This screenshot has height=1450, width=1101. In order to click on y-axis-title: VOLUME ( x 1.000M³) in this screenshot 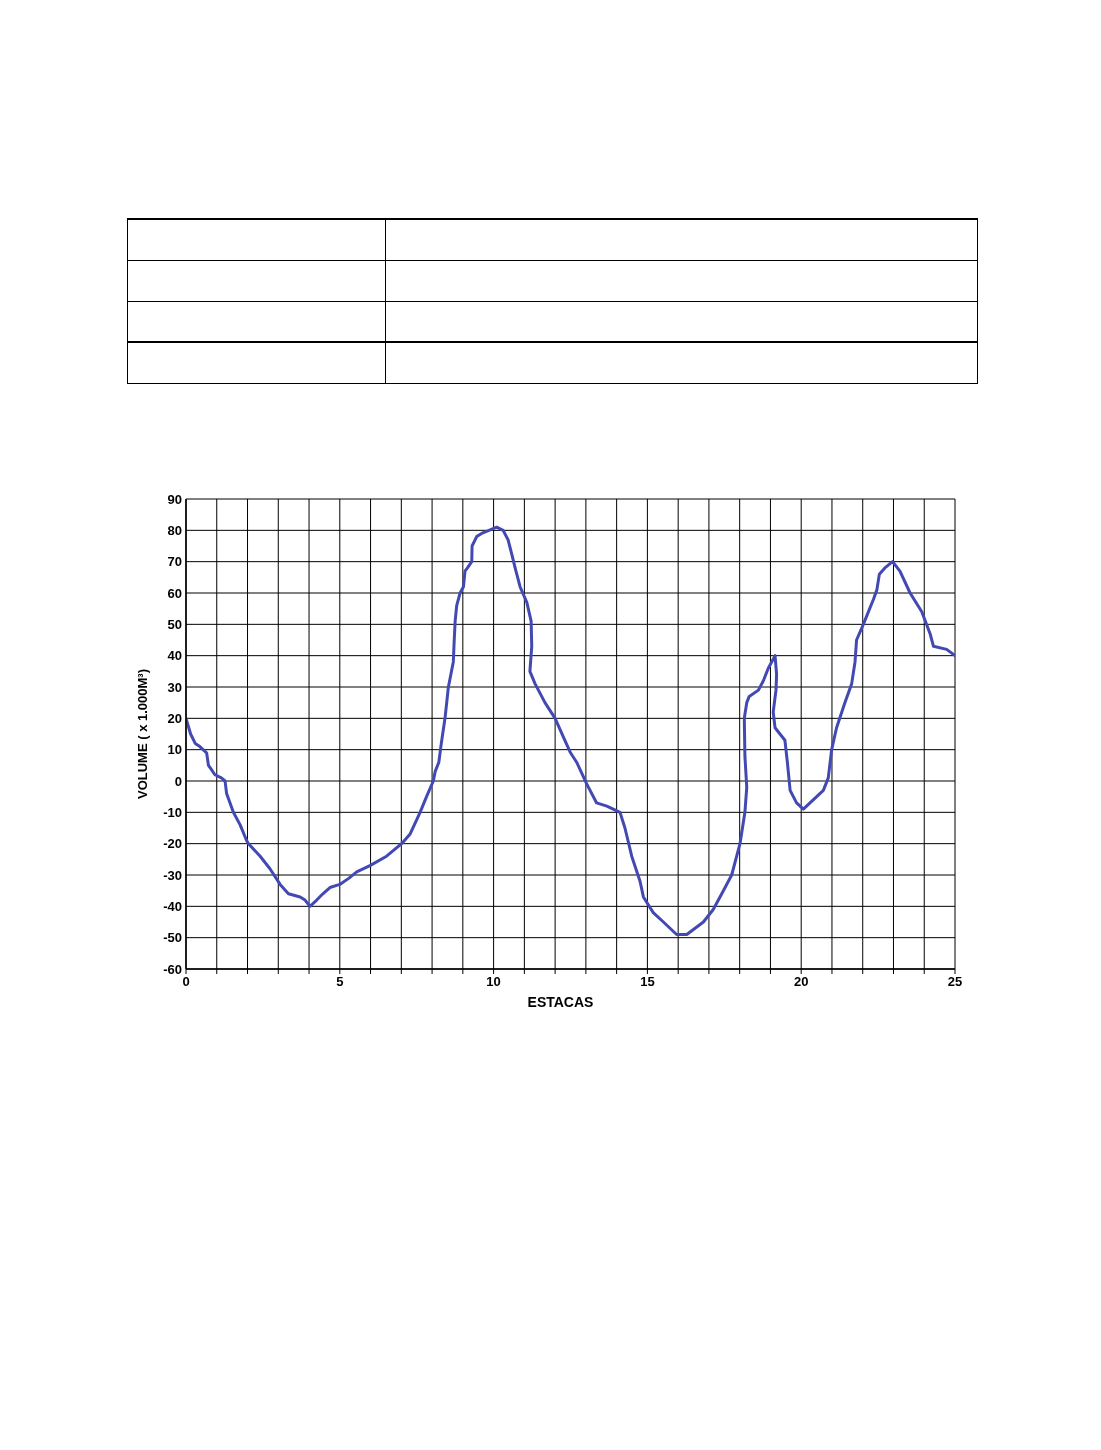, I will do `click(142, 734)`.